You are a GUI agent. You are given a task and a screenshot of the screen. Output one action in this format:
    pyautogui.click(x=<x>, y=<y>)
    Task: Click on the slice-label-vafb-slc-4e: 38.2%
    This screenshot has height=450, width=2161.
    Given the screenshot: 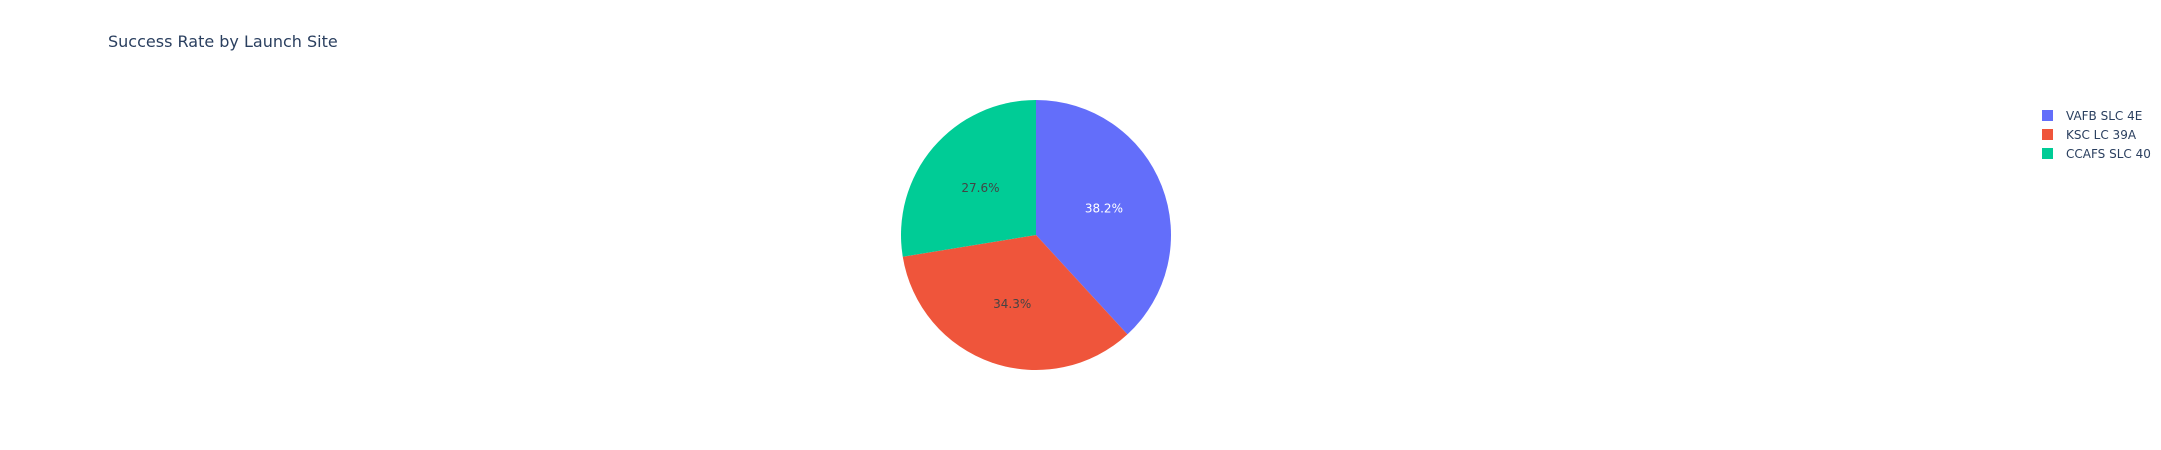 What is the action you would take?
    pyautogui.click(x=1104, y=209)
    